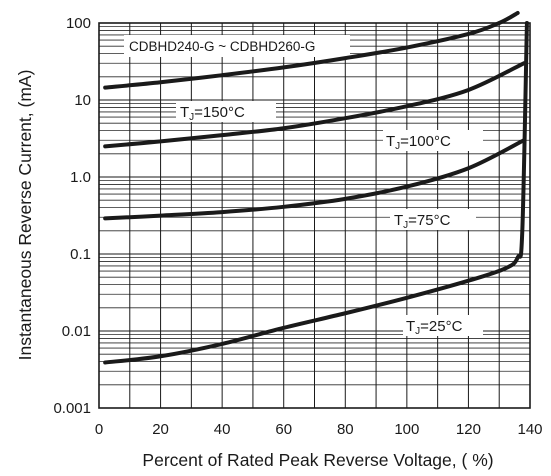  I want to click on t75-subscript: J, so click(405, 225).